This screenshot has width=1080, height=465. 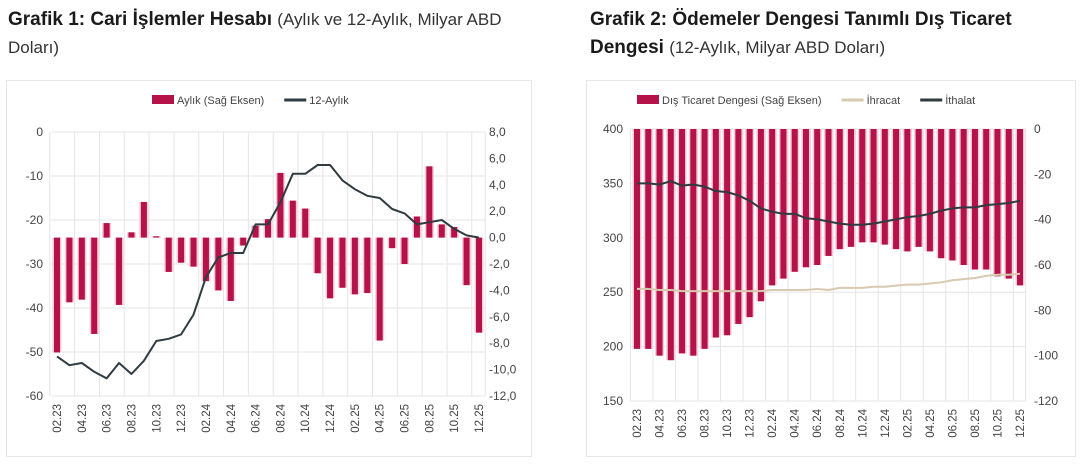 What do you see at coordinates (960, 100) in the screenshot?
I see `legend-label: İthalat` at bounding box center [960, 100].